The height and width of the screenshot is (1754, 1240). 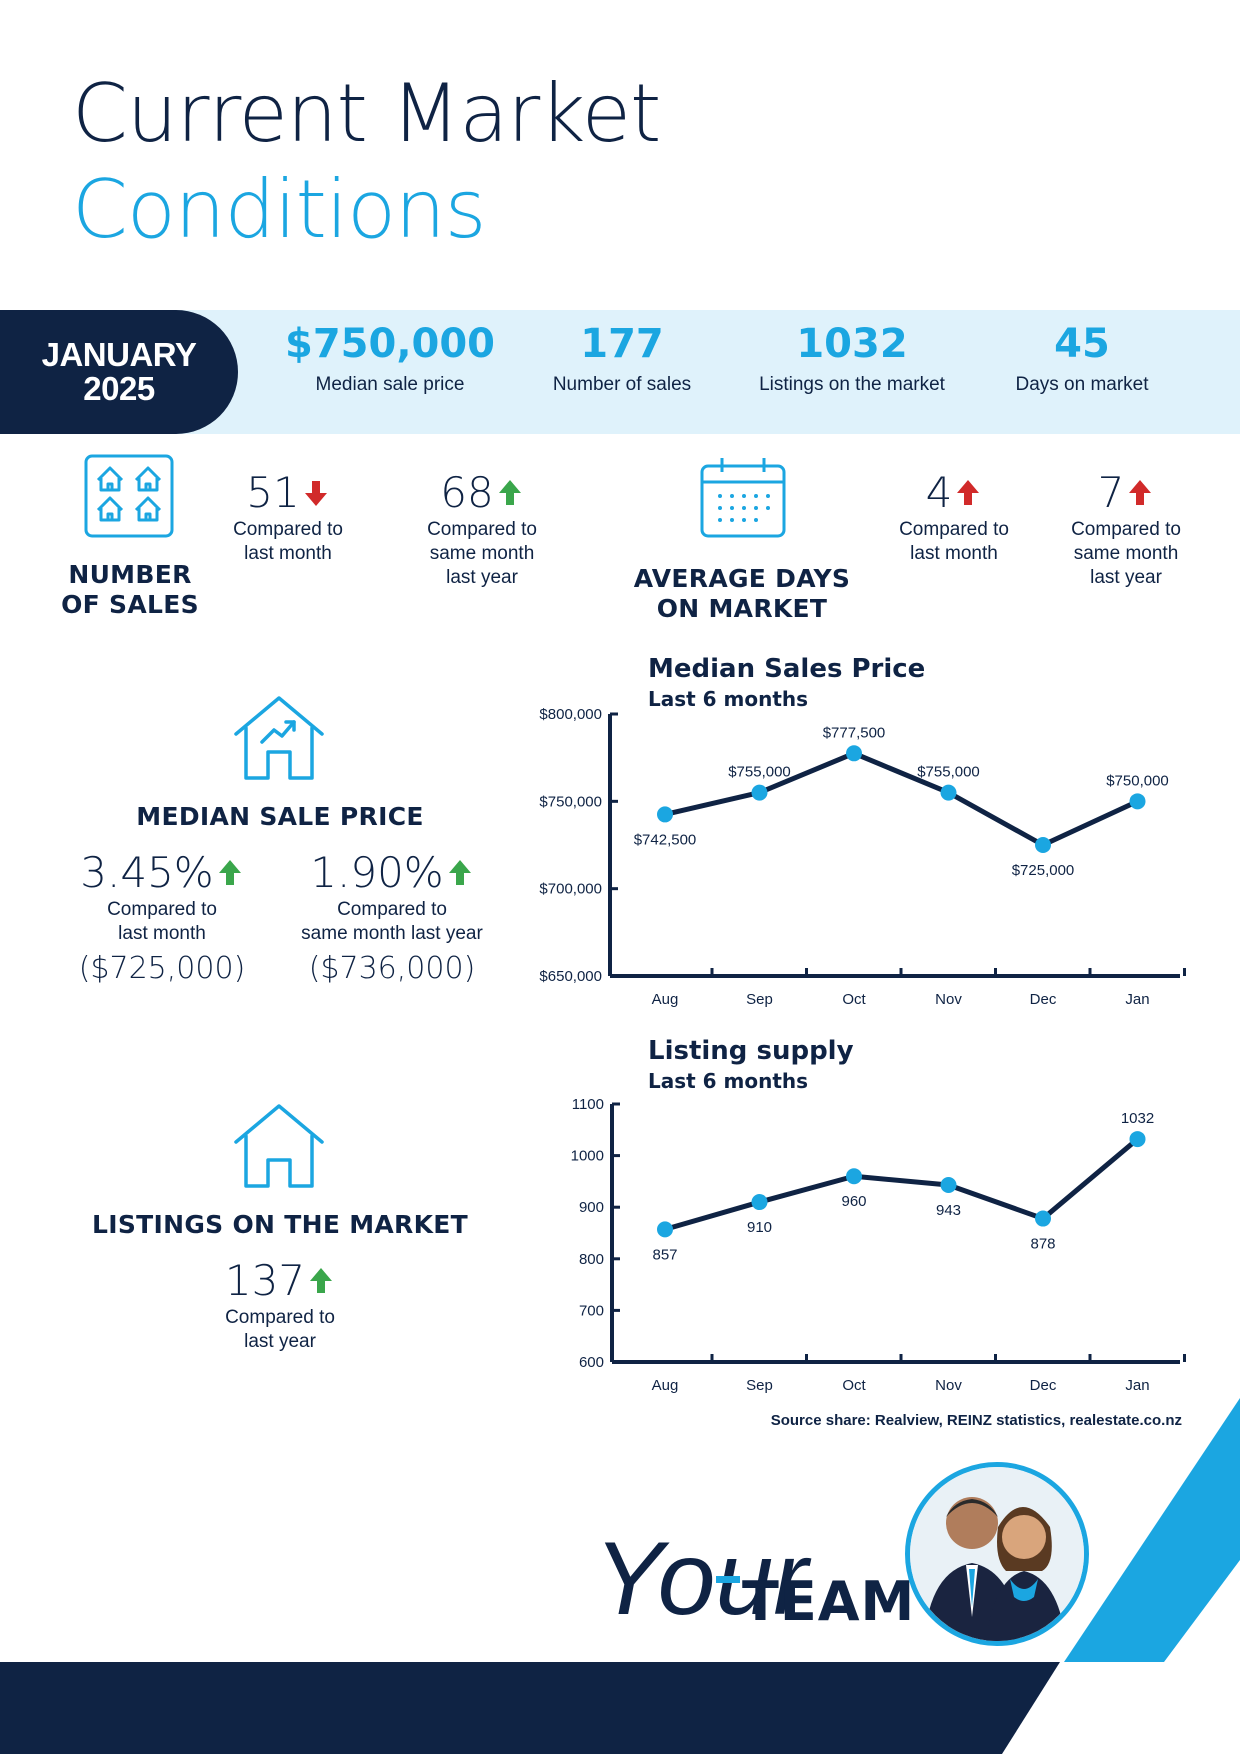 I want to click on stat-value: $750,000, so click(x=390, y=344).